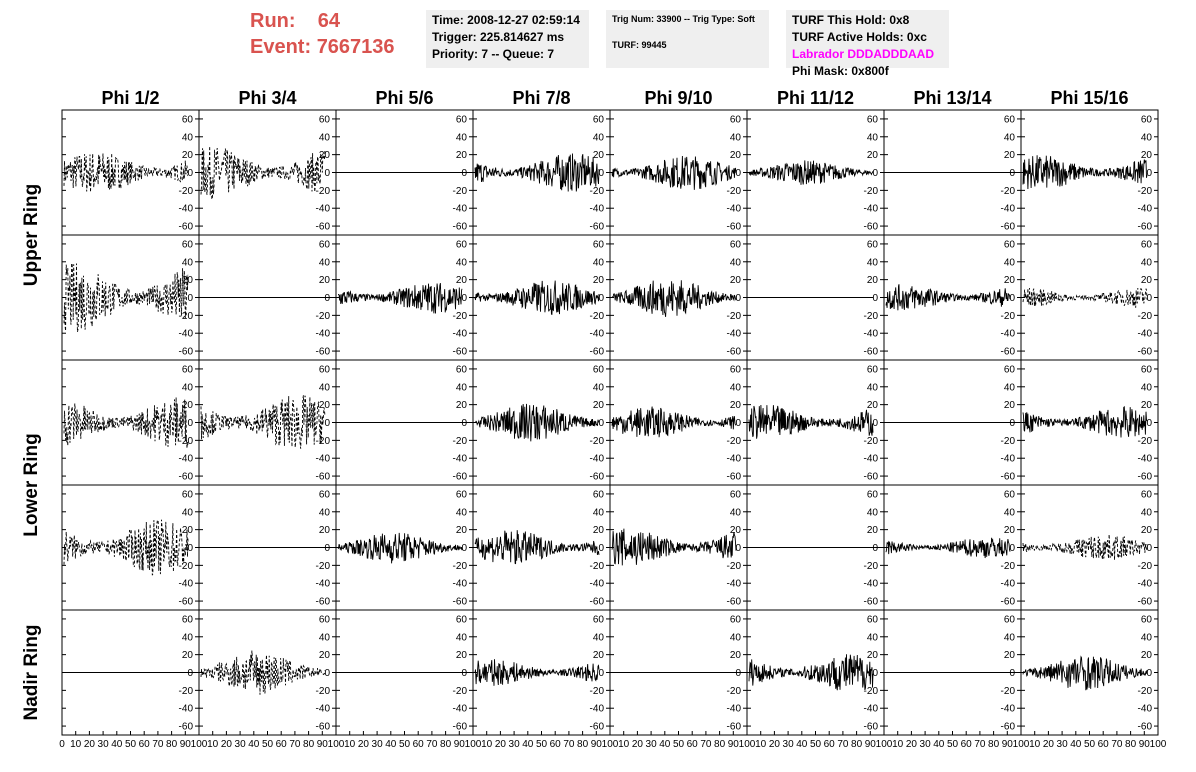 This screenshot has width=1196, height=772. Describe the element at coordinates (31, 672) in the screenshot. I see `ring-label: Nadir Ring` at that location.